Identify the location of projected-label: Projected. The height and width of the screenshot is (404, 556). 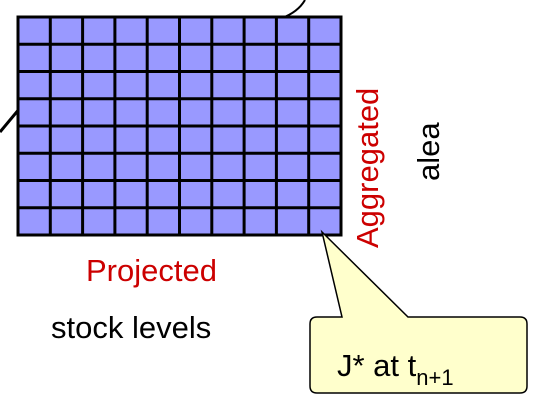
(151, 270).